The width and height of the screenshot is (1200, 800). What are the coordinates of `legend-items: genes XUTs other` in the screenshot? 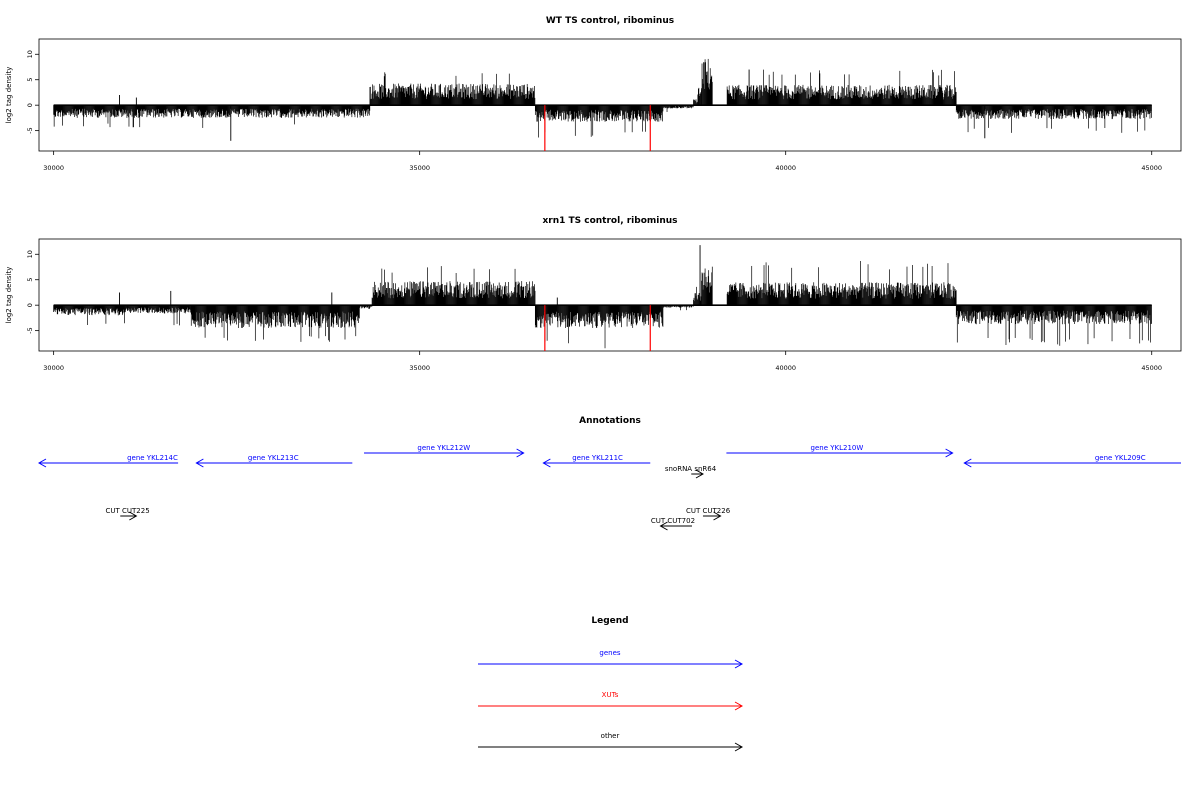 It's located at (611, 700).